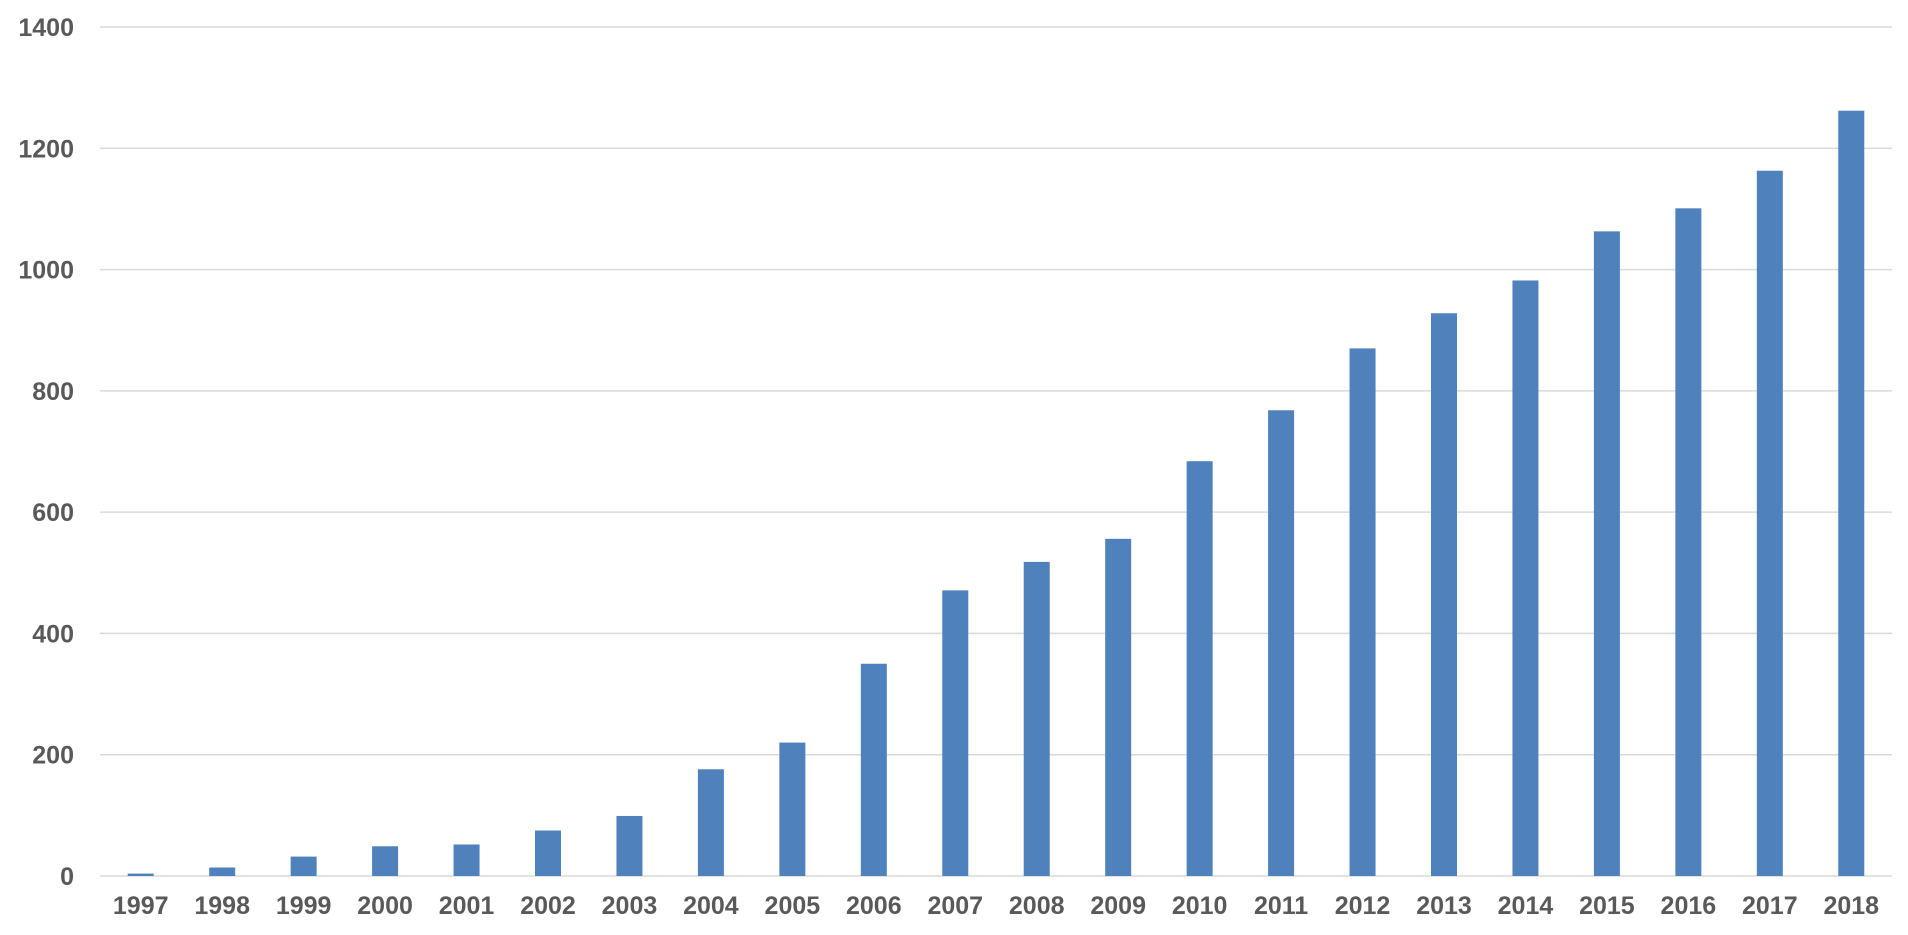 This screenshot has width=1908, height=935. What do you see at coordinates (1689, 906) in the screenshot?
I see `x-tick-label: 2016` at bounding box center [1689, 906].